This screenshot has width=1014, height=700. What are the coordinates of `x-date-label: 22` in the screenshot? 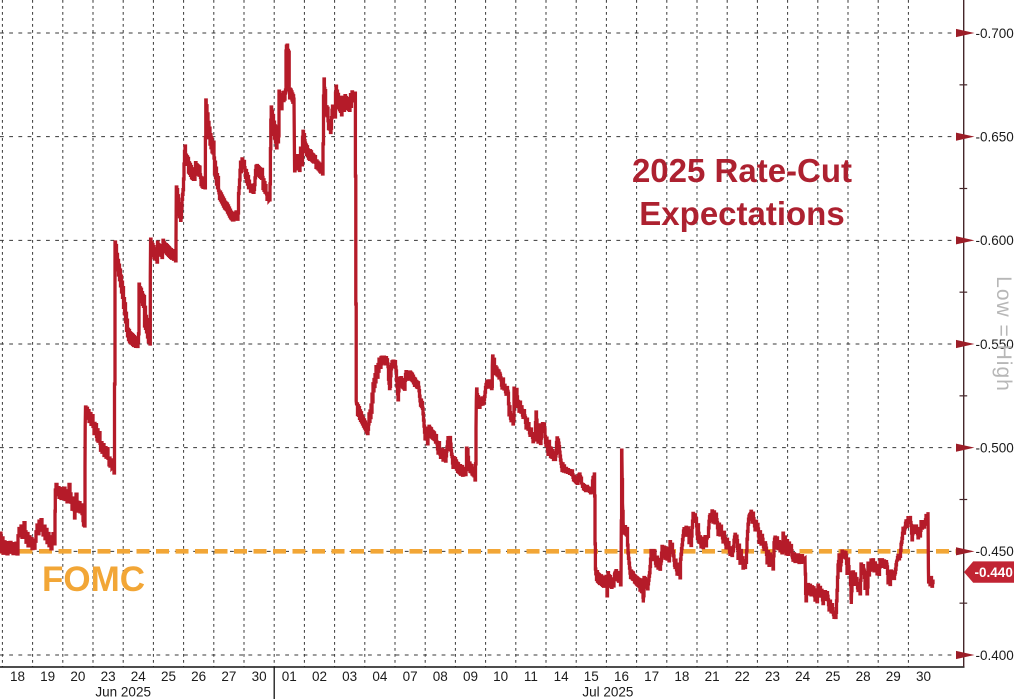 It's located at (742, 676).